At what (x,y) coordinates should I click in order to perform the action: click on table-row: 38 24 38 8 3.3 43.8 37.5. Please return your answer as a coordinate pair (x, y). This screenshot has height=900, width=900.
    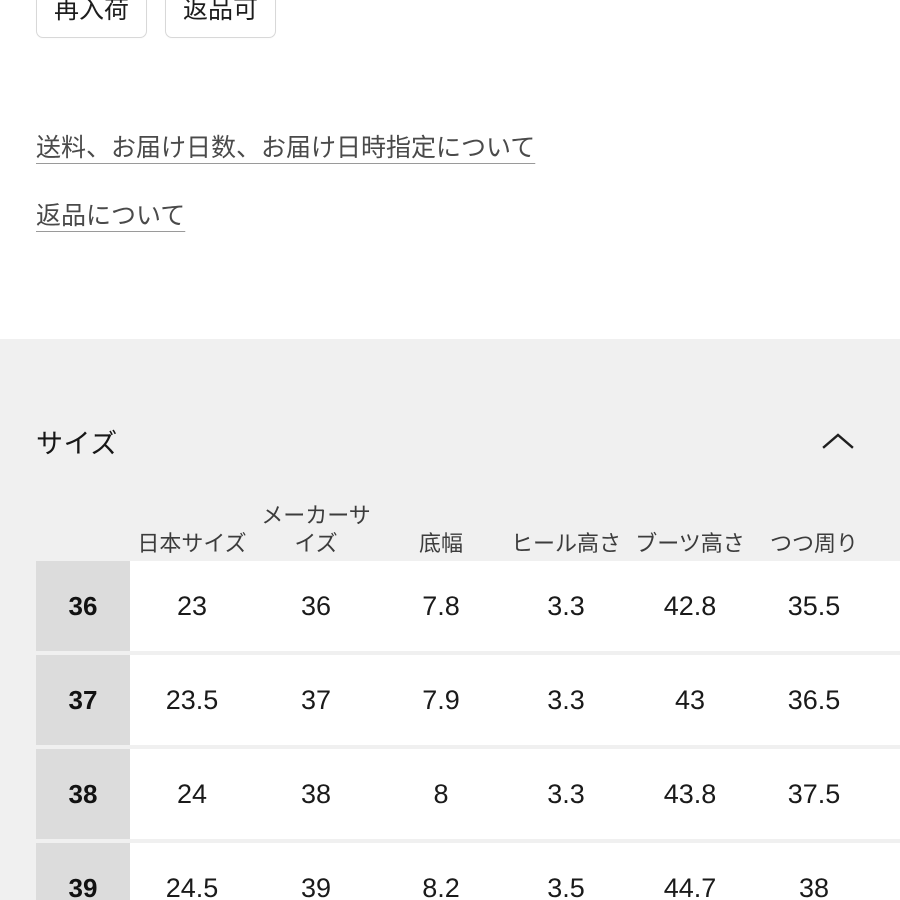
    Looking at the image, I should click on (468, 794).